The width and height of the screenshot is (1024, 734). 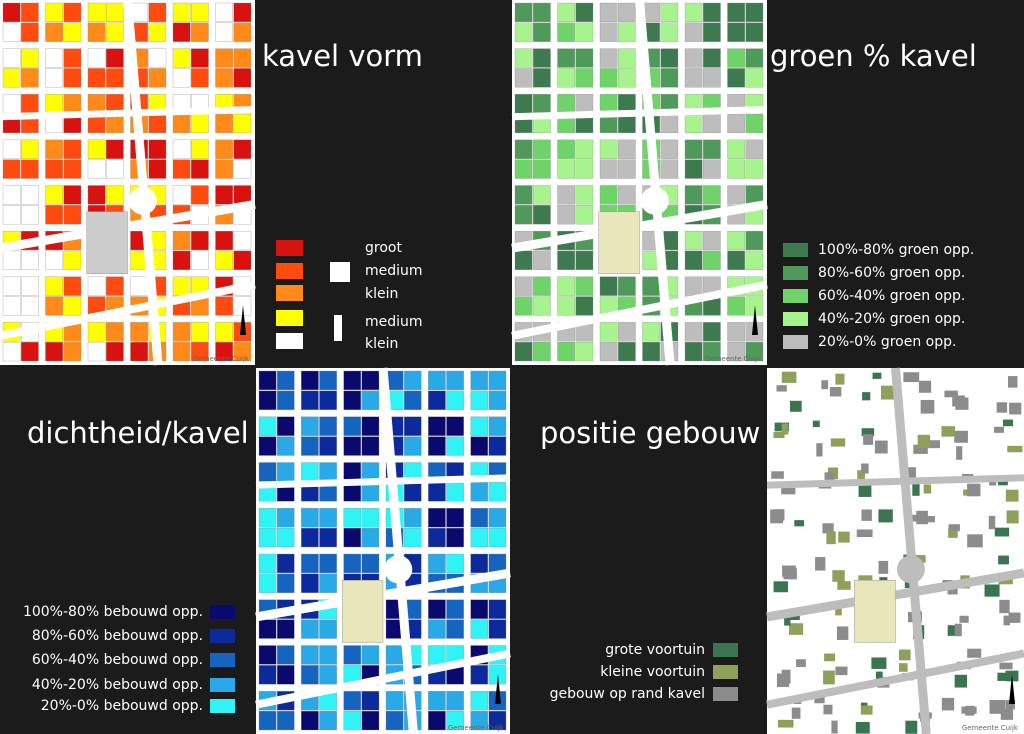 I want to click on legend-label: kleine voortuin, so click(x=652, y=672).